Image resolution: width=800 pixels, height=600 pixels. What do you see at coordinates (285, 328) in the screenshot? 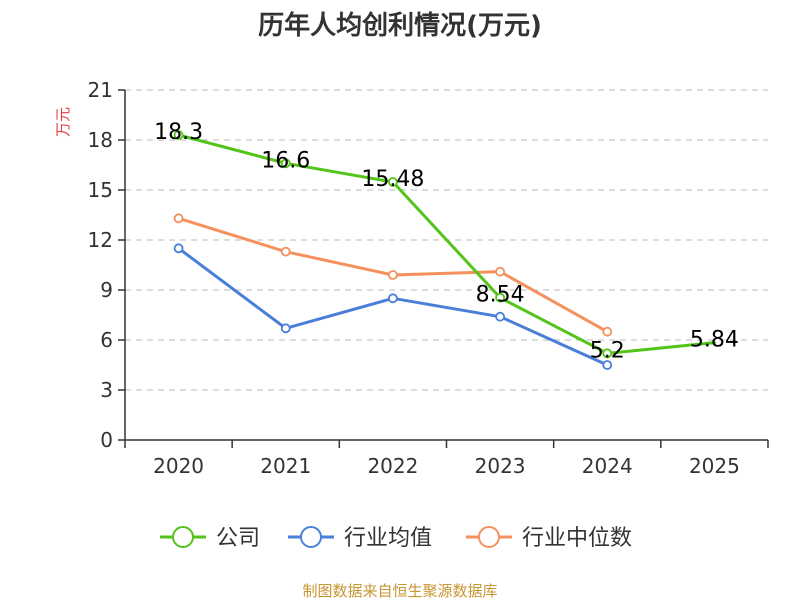
I see `point-2-2021` at bounding box center [285, 328].